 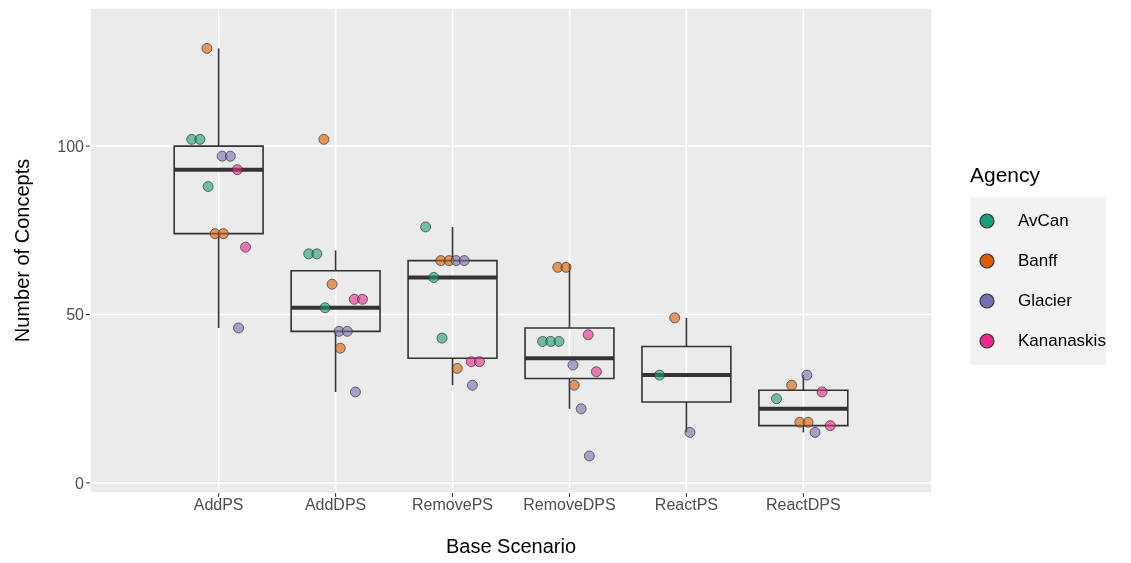 I want to click on x-axis-title: Base Scenario, so click(x=511, y=546).